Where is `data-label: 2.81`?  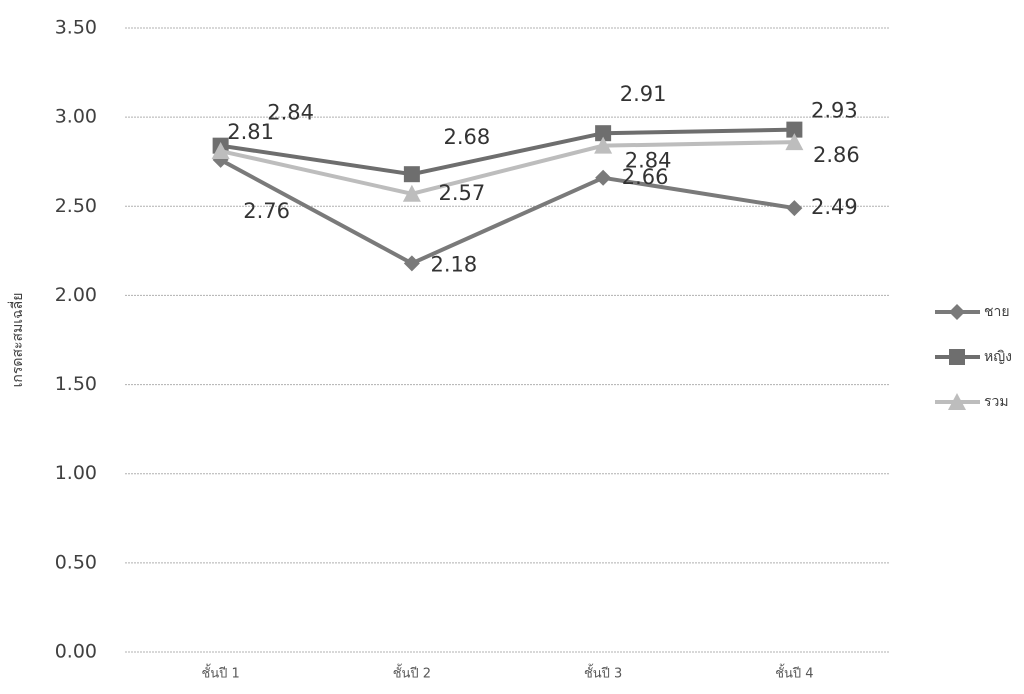 data-label: 2.81 is located at coordinates (250, 132).